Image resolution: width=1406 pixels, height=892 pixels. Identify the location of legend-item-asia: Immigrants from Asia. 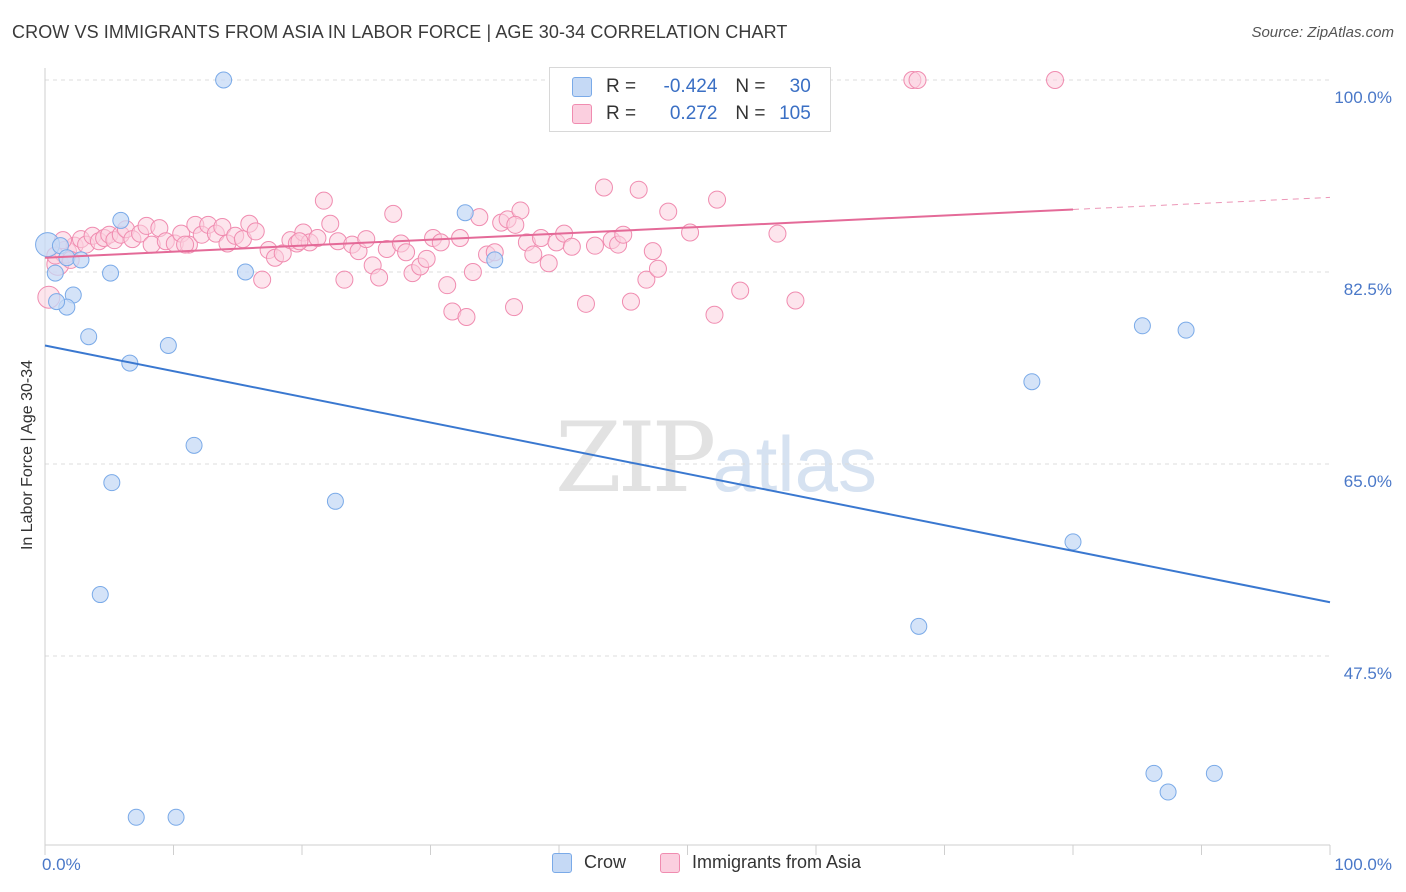
(760, 862).